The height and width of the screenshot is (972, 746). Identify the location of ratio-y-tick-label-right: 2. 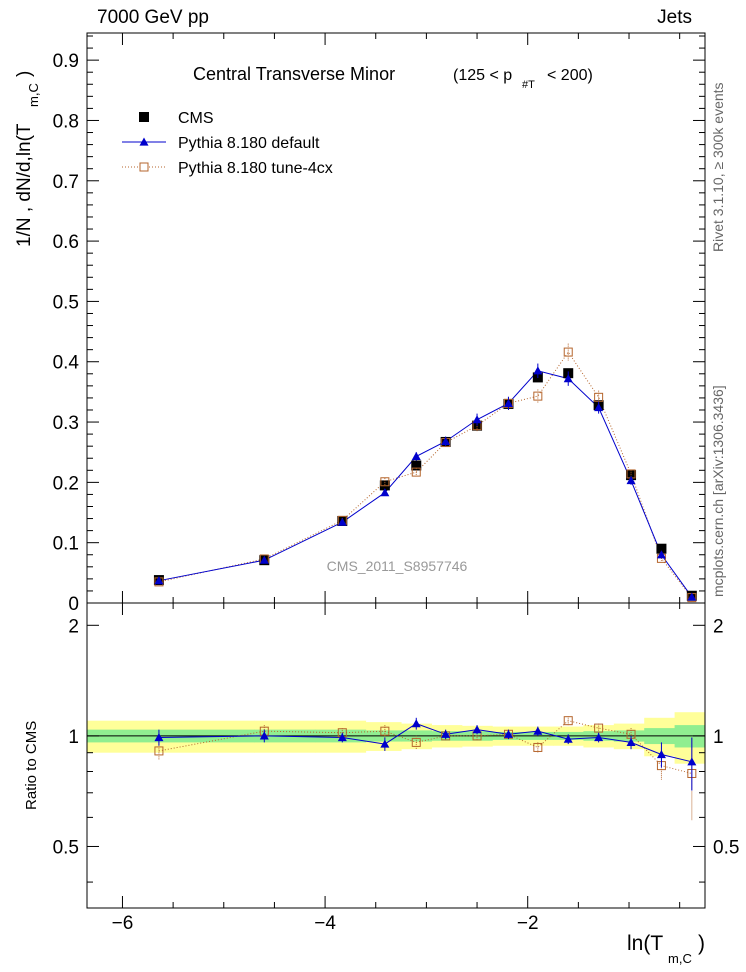
(718, 626).